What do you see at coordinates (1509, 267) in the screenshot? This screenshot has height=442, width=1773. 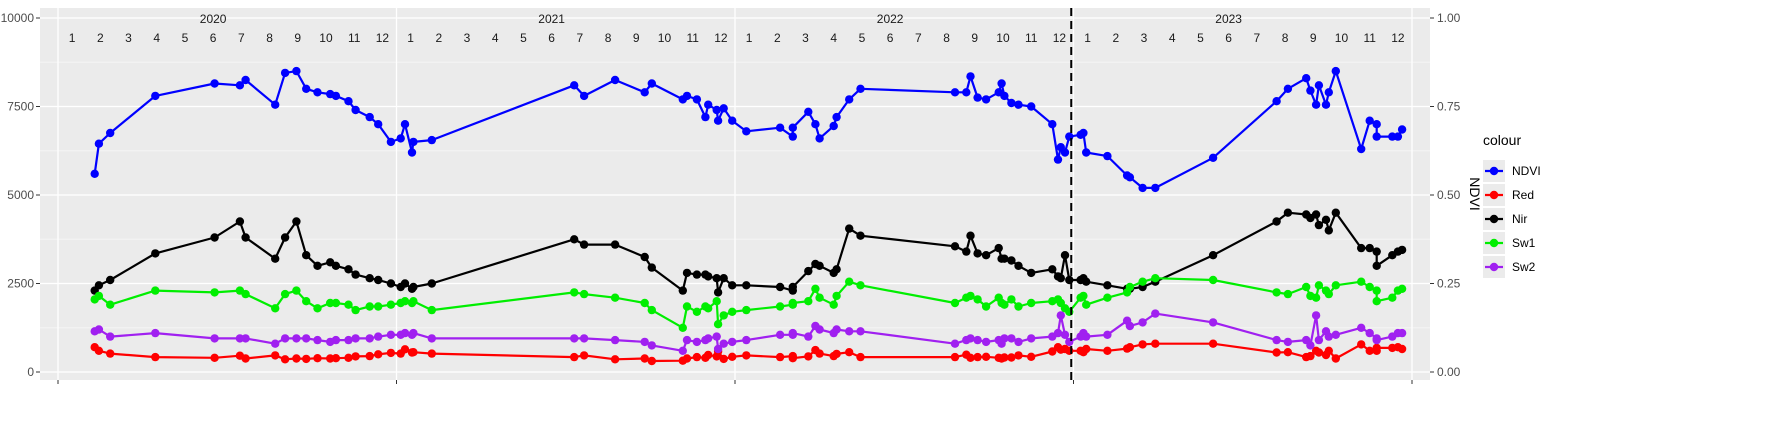 I see `legend-key-sw2: Sw2` at bounding box center [1509, 267].